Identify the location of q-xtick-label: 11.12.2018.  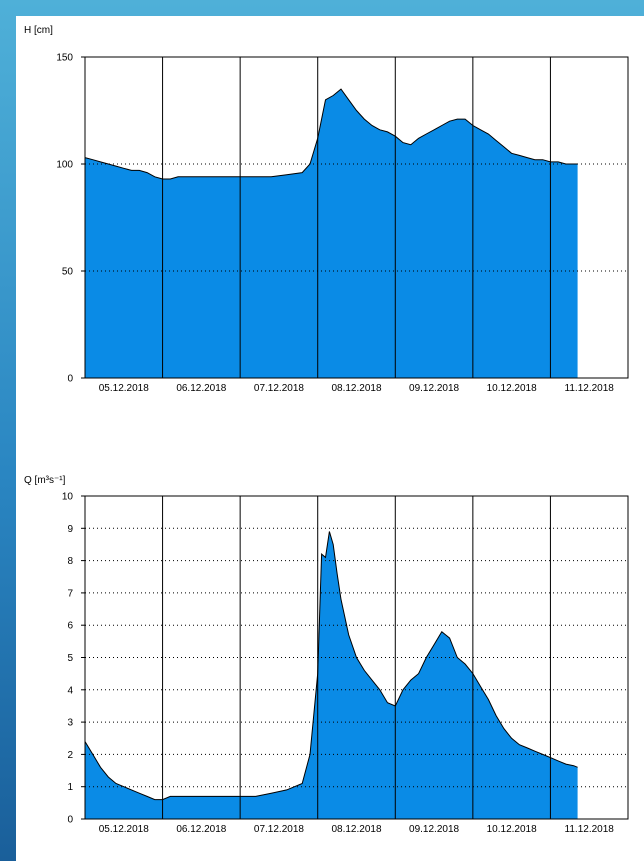
(590, 829).